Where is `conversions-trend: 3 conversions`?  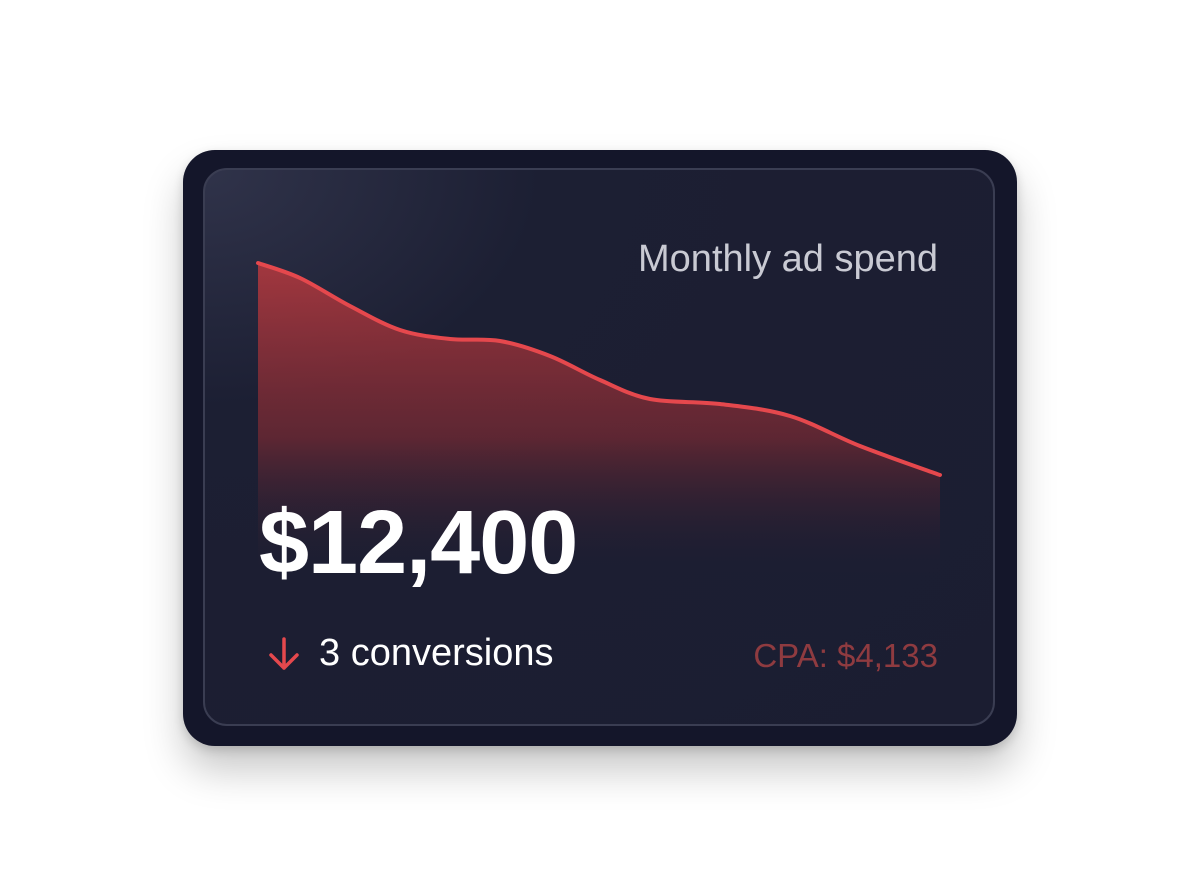 conversions-trend: 3 conversions is located at coordinates (410, 653).